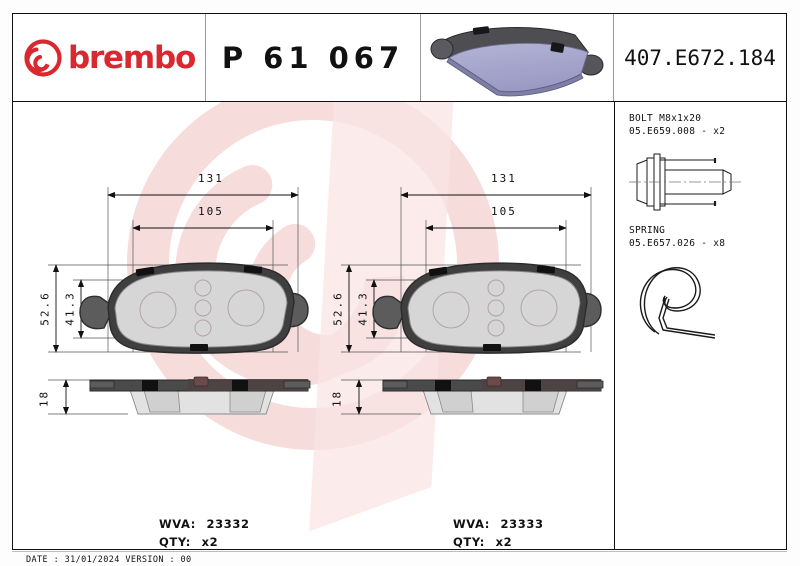 The height and width of the screenshot is (566, 800). I want to click on left-qty-row: QTY: x2, so click(188, 542).